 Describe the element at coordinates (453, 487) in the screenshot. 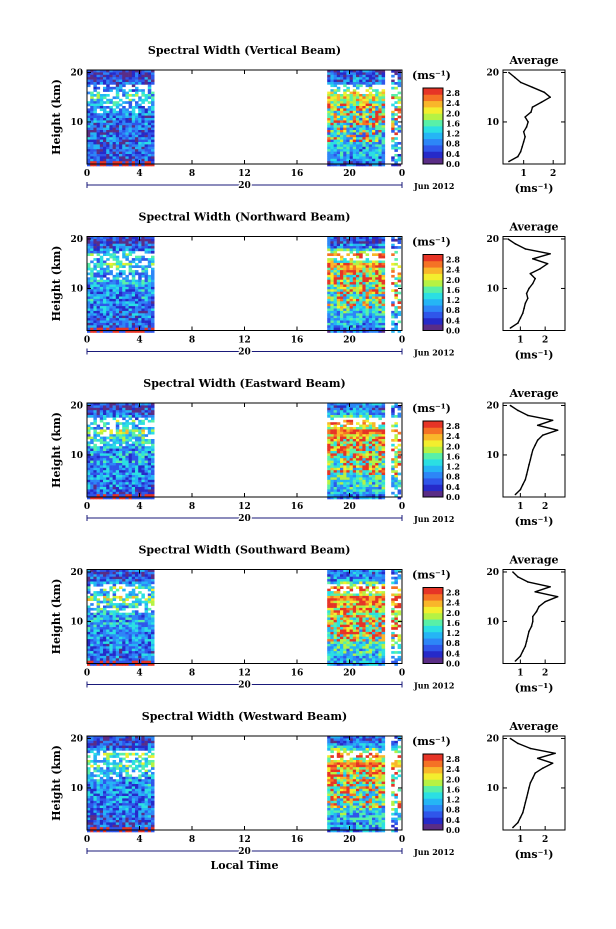

I see `colorbar-tick: 0.4` at that location.